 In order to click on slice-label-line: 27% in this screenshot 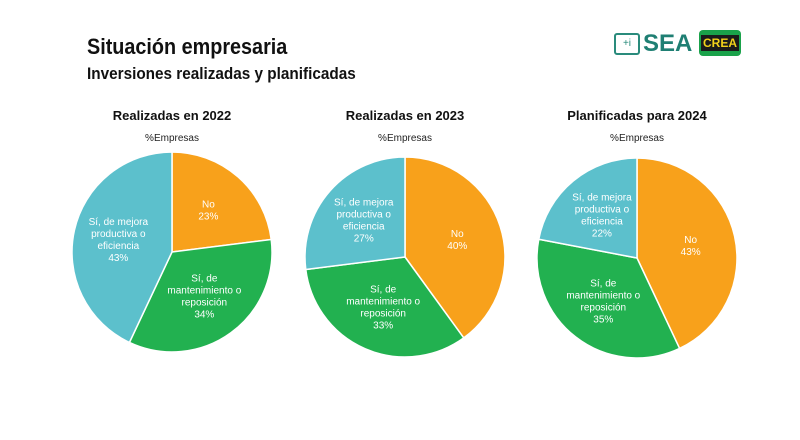, I will do `click(364, 239)`.